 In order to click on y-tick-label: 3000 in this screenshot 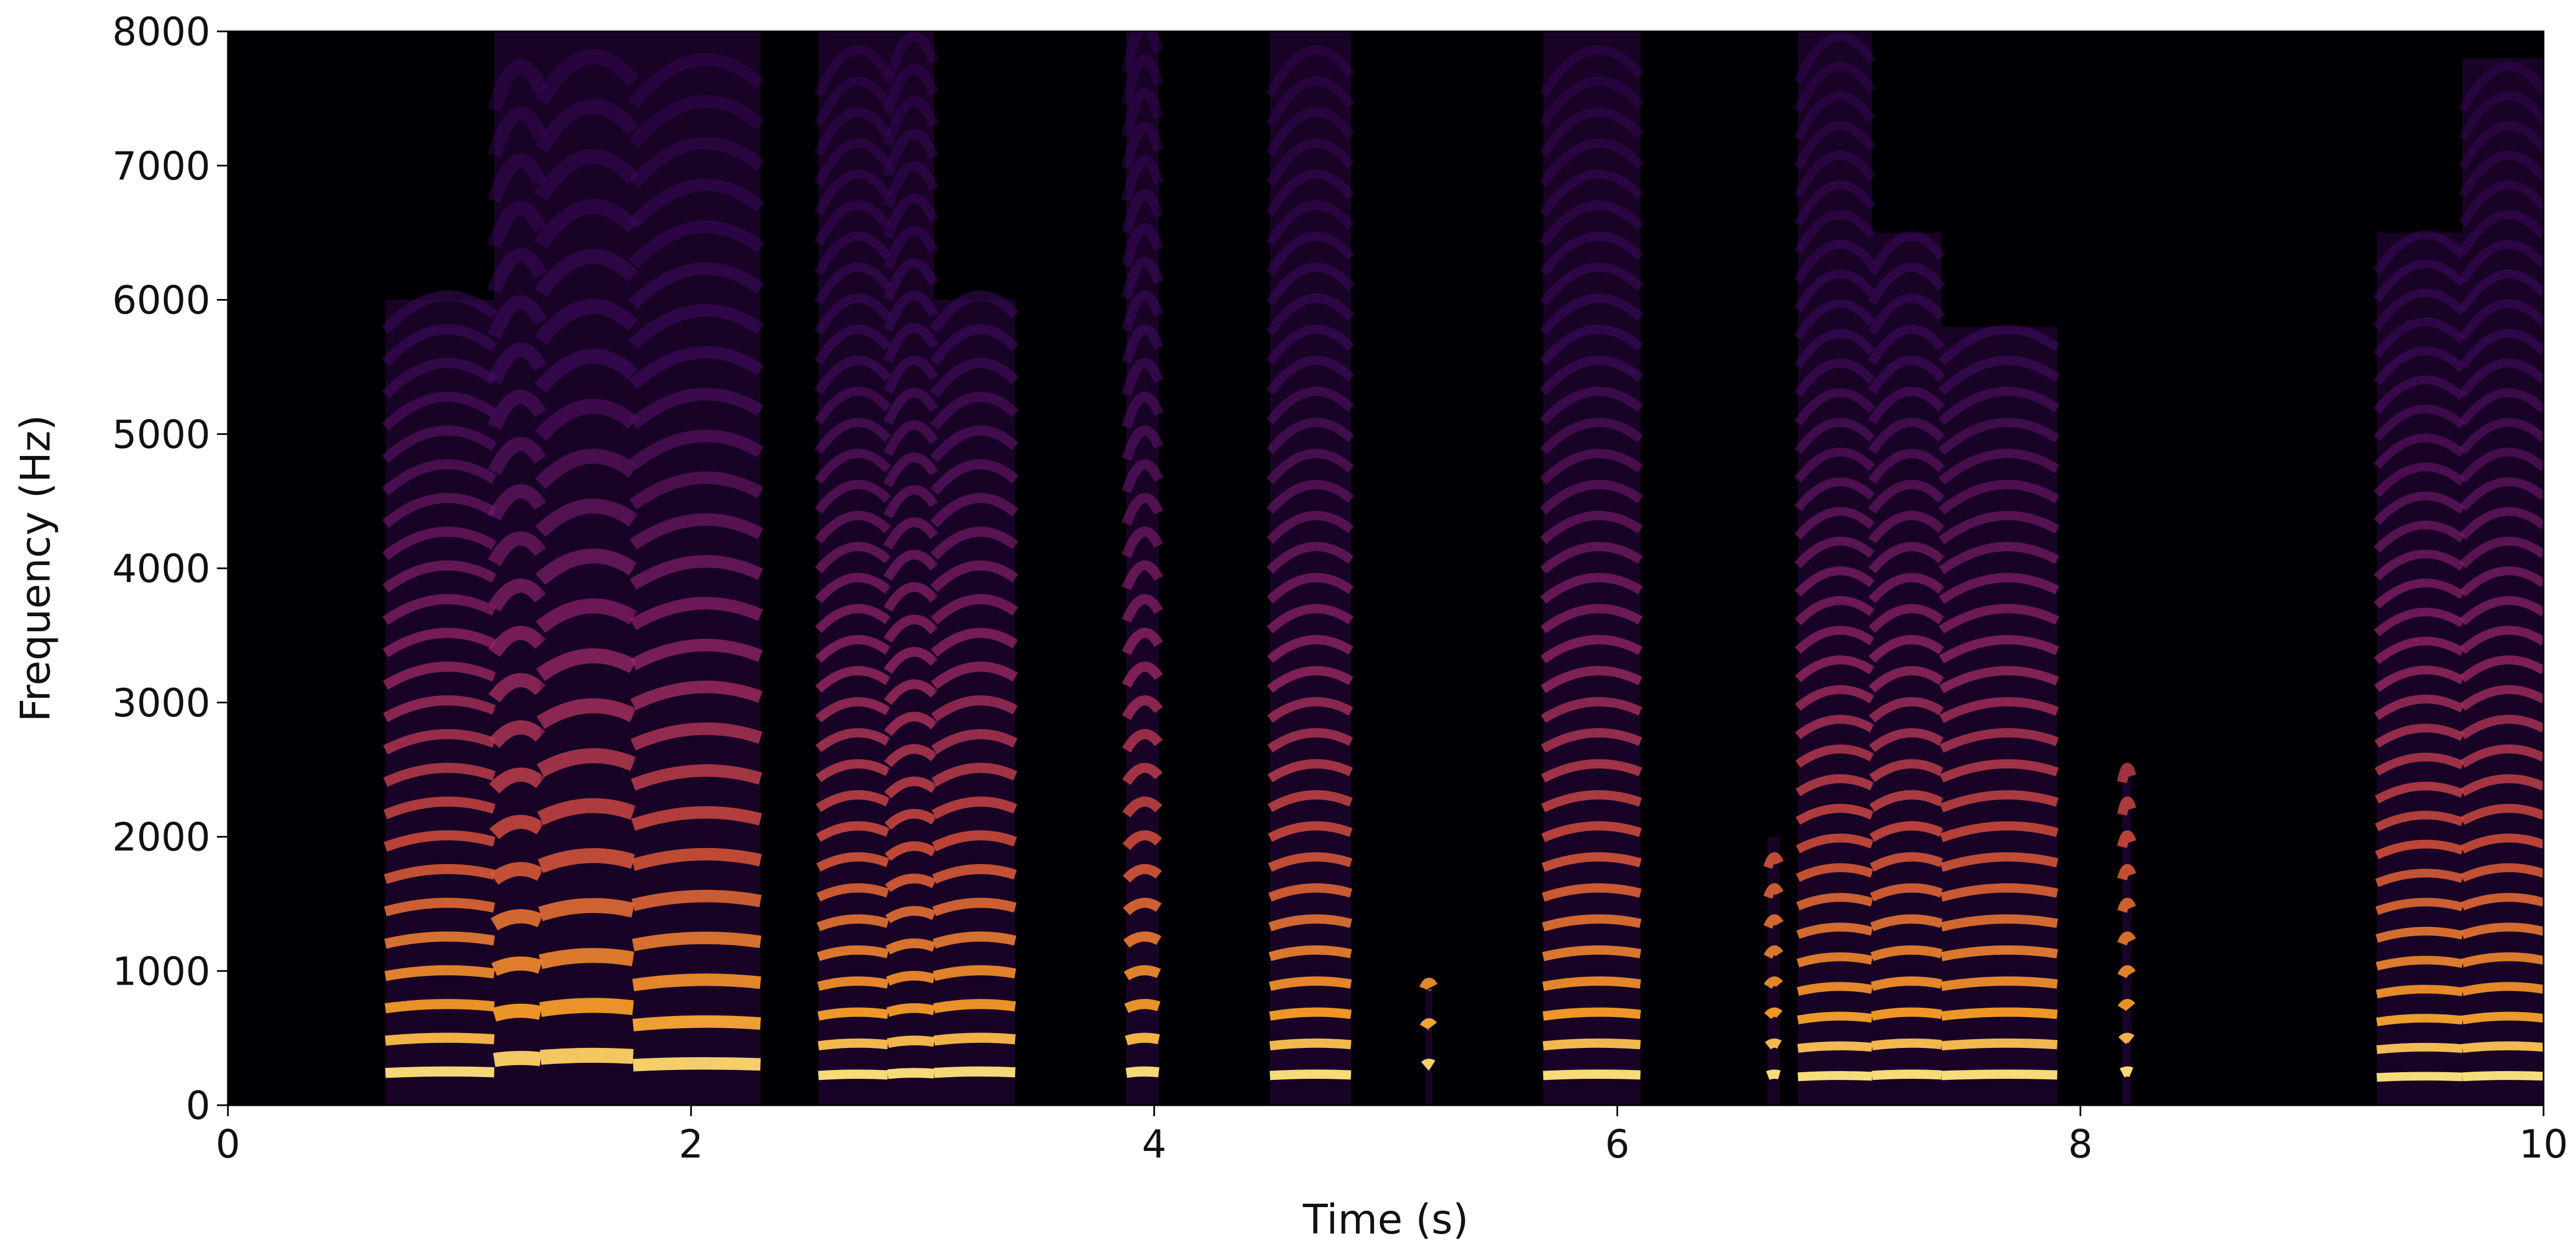, I will do `click(161, 704)`.